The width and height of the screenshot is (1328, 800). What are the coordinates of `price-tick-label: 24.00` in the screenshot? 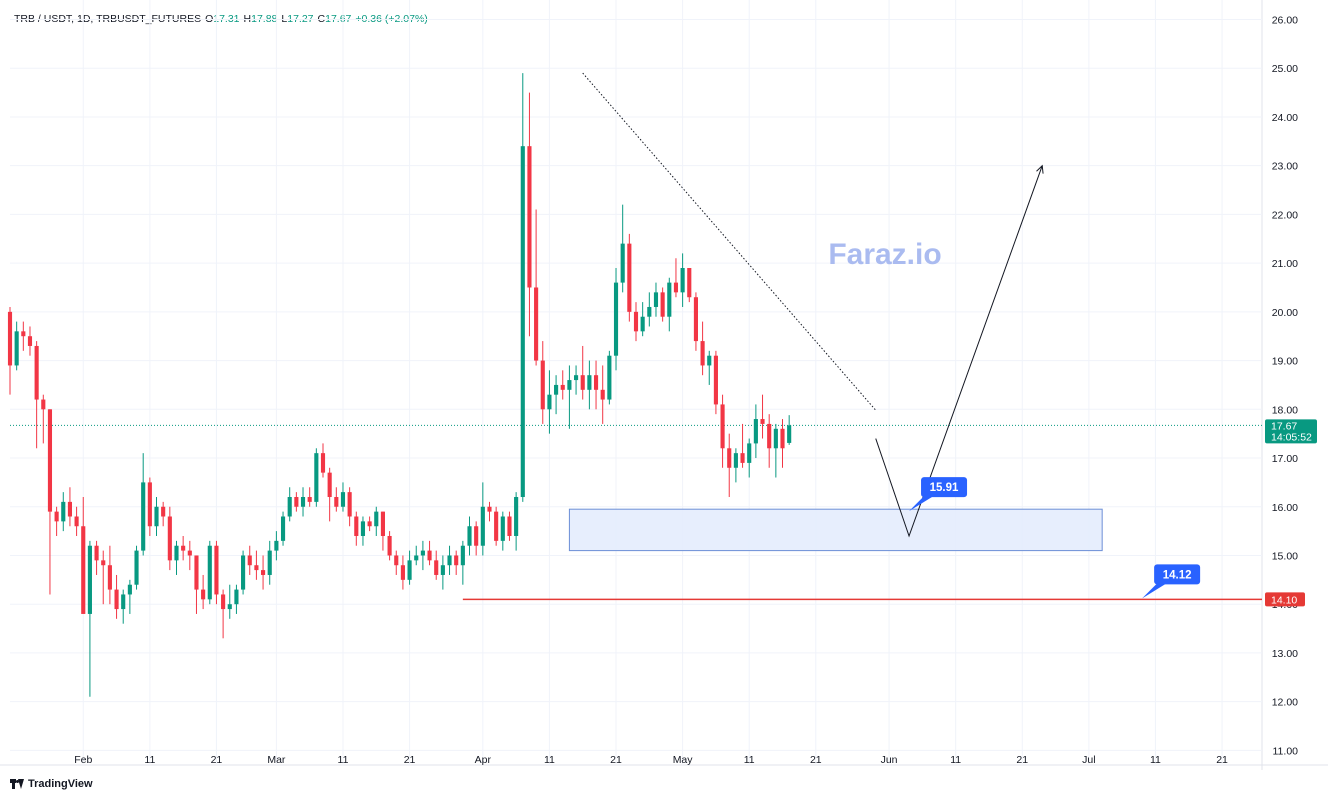 It's located at (1285, 118).